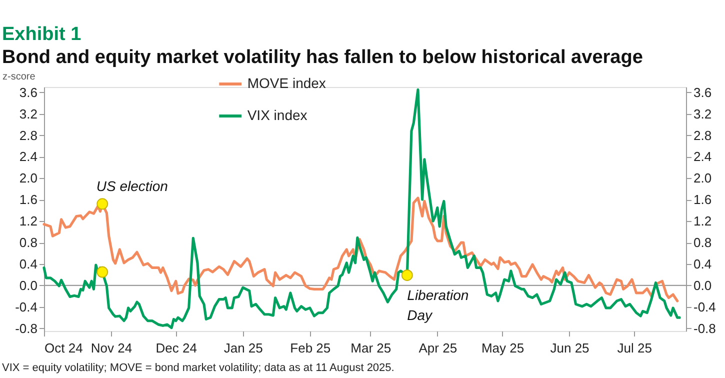 This screenshot has height=378, width=725. What do you see at coordinates (111, 348) in the screenshot?
I see `x-tick-label: Nov 24` at bounding box center [111, 348].